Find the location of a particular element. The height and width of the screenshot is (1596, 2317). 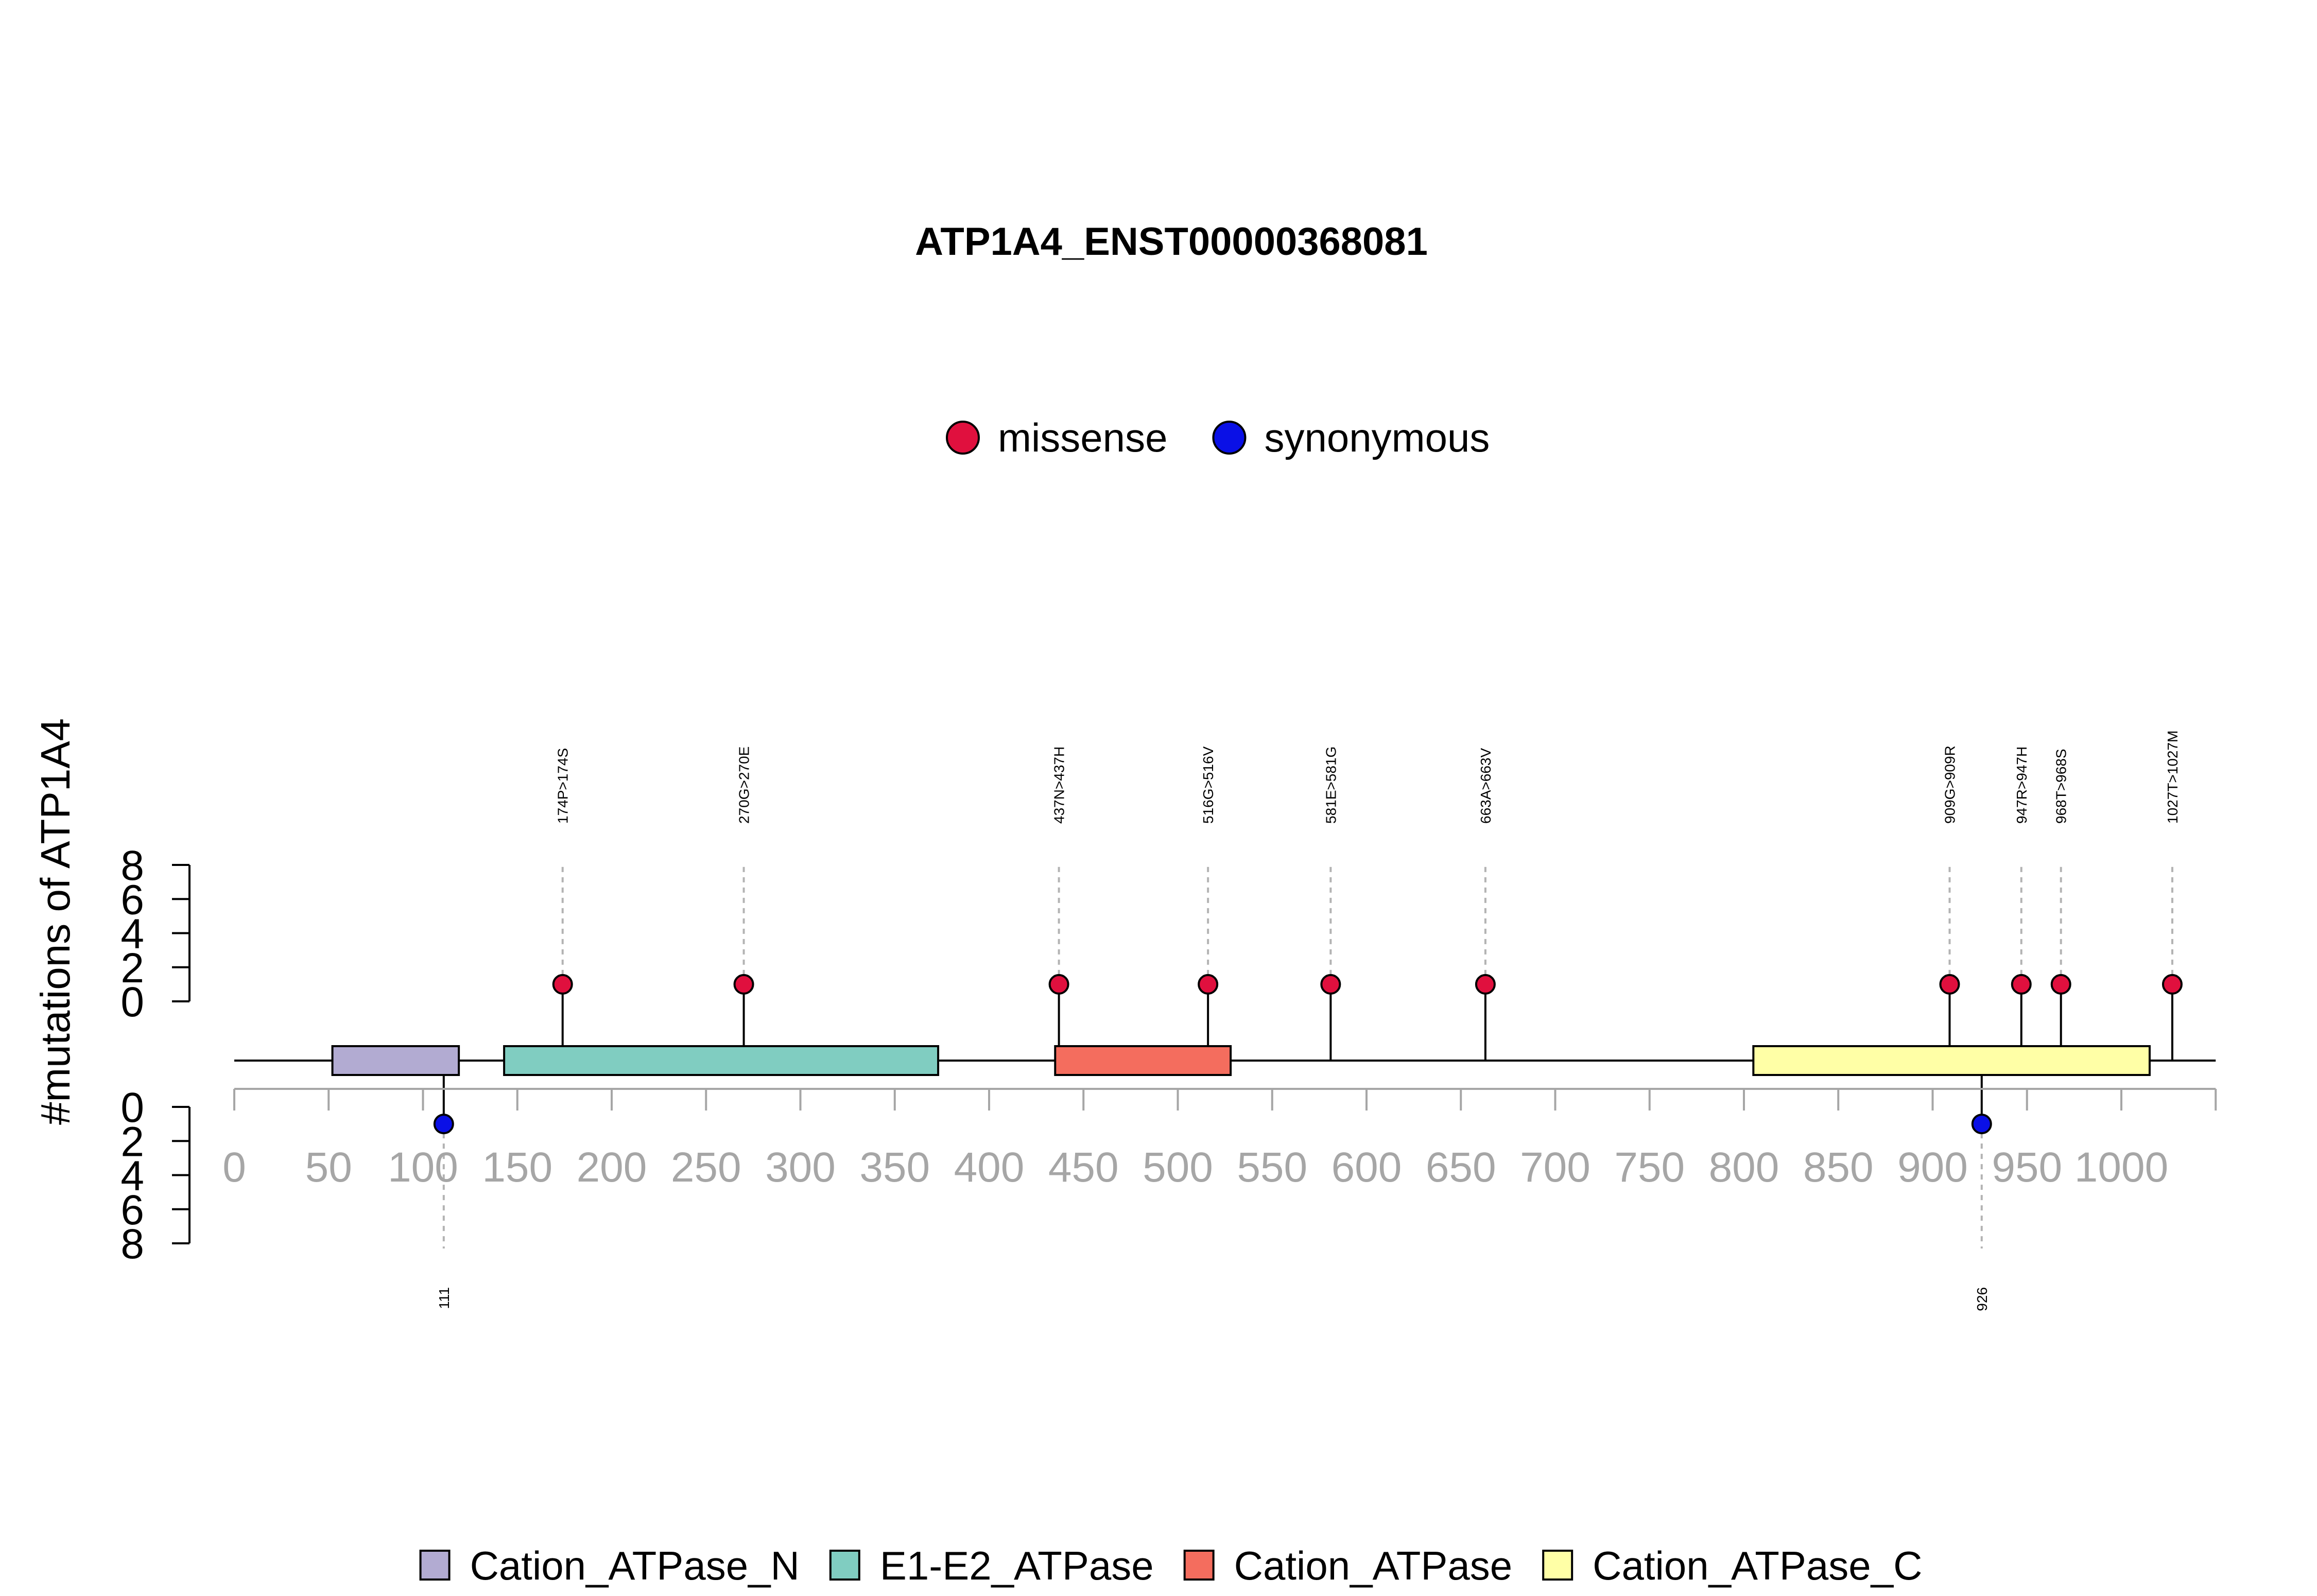

mutation-point-581e-581g is located at coordinates (1330, 985).